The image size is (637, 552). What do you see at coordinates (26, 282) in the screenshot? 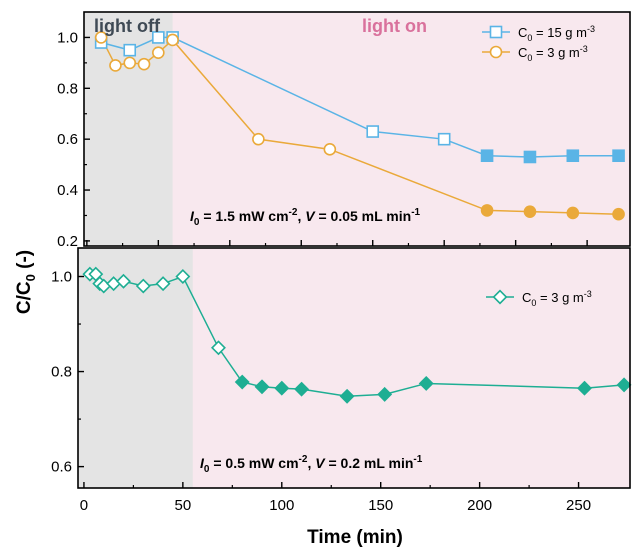
I see `y-axis-label: C/C0 (-)` at bounding box center [26, 282].